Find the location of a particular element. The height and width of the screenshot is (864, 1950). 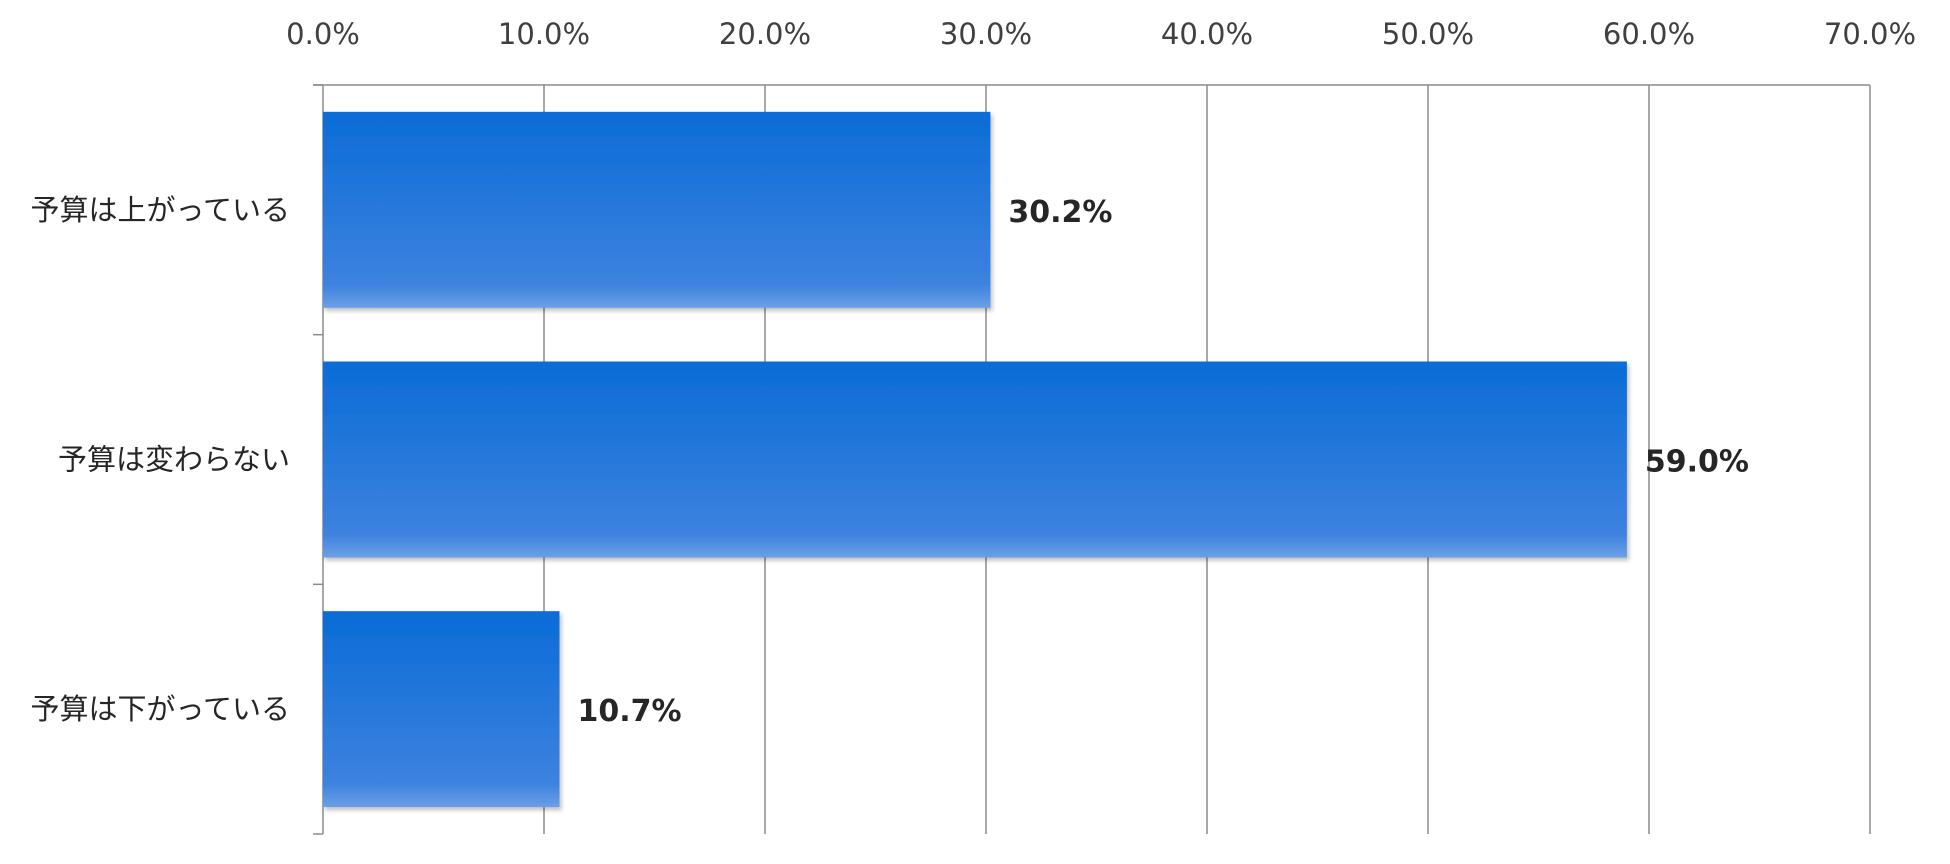

x-tick-label: 60.0% is located at coordinates (1649, 34).